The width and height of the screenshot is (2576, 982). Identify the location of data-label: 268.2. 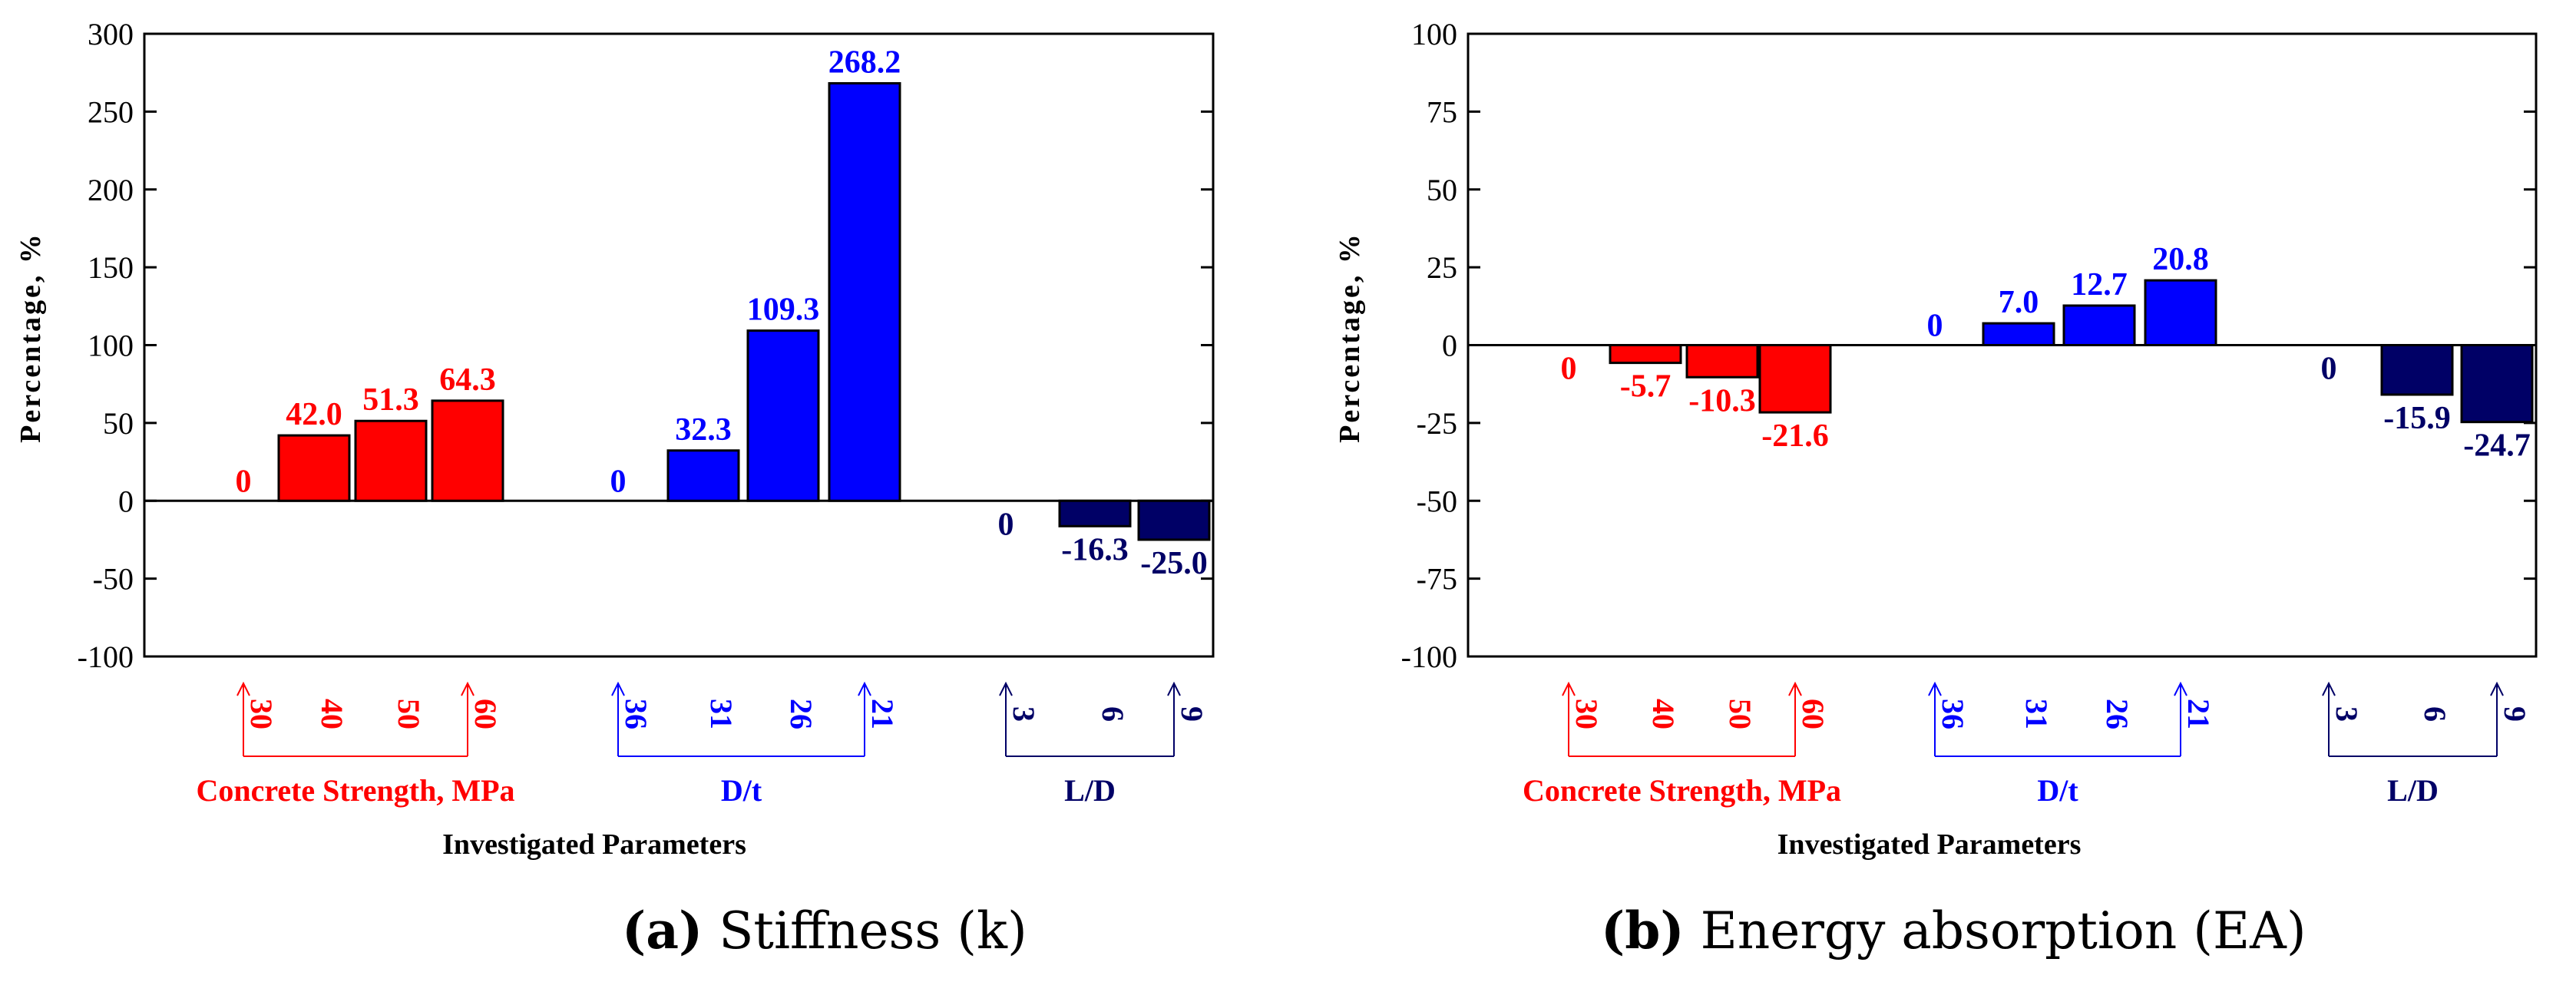
(864, 62).